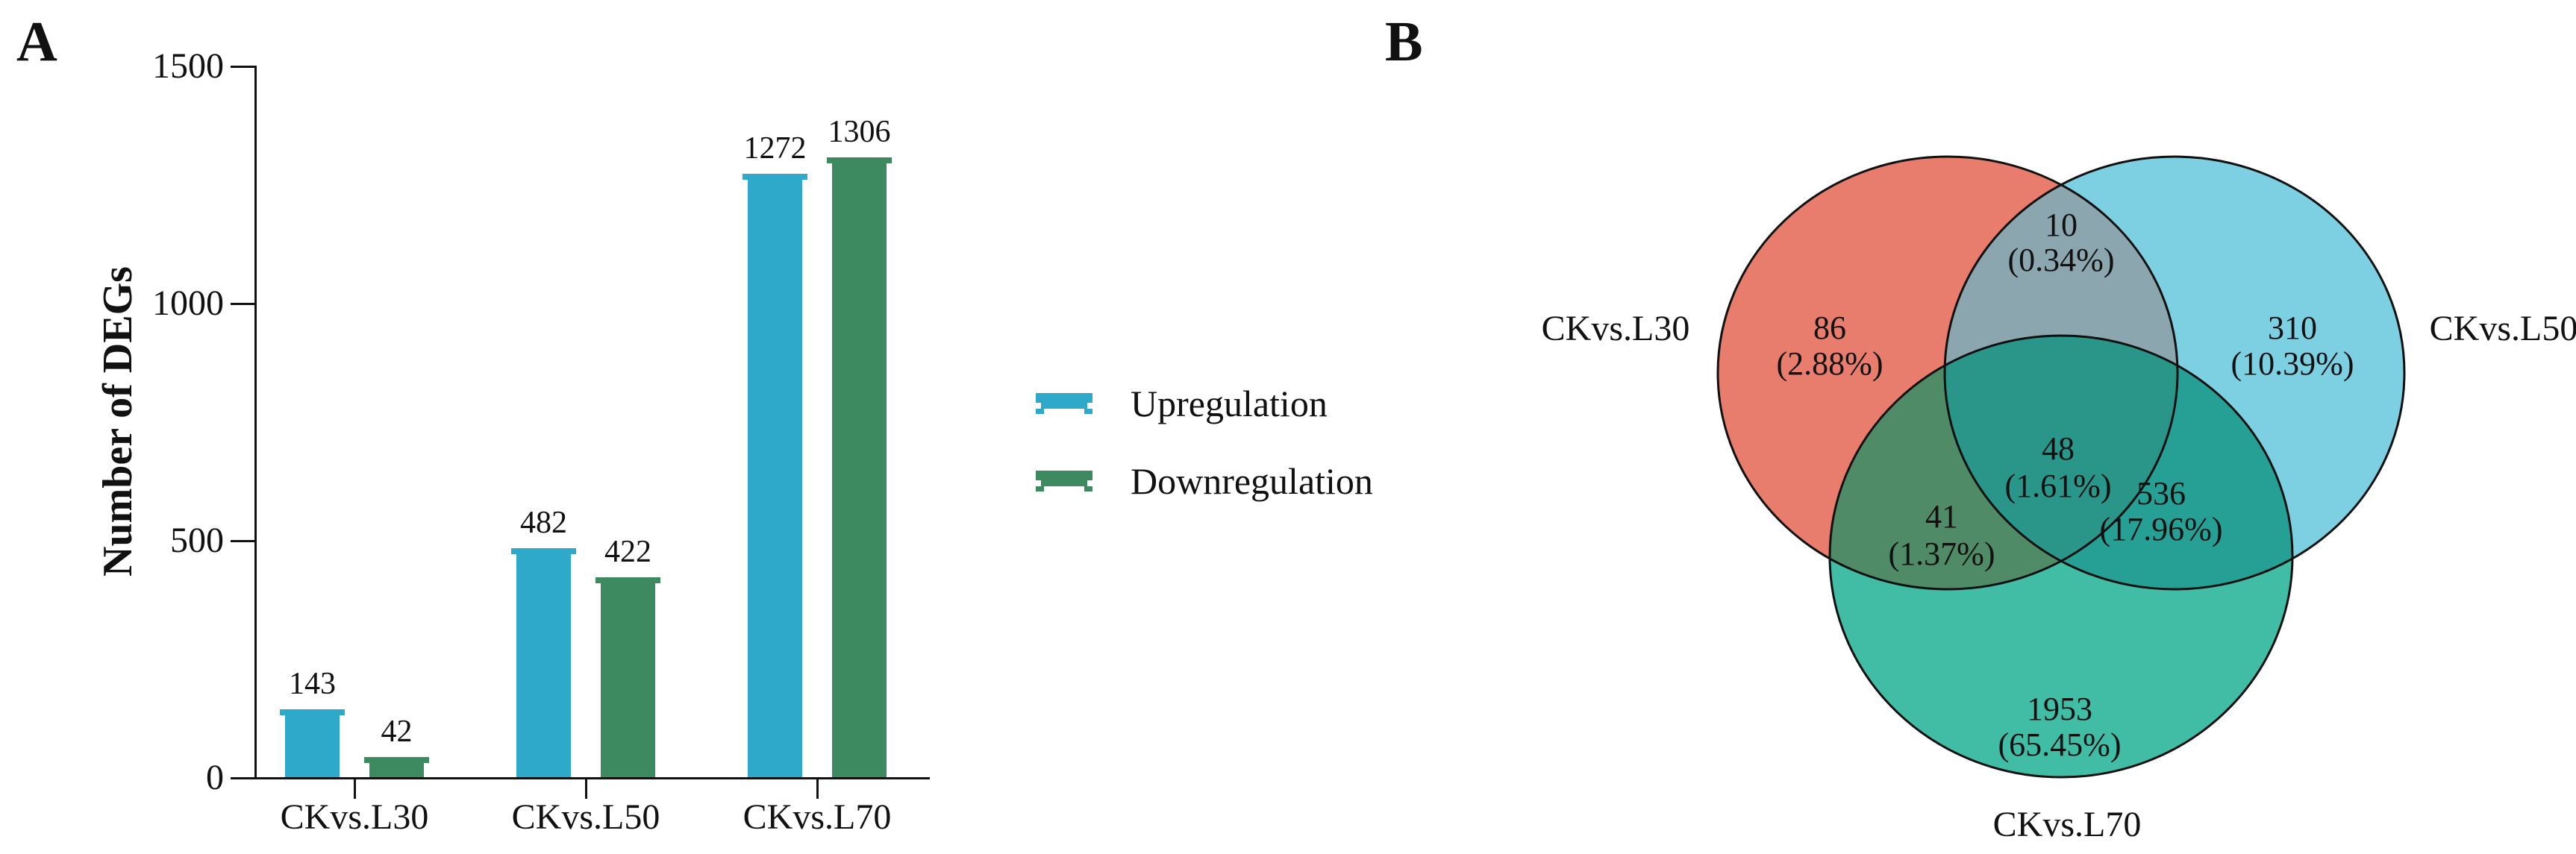  What do you see at coordinates (2161, 529) in the screenshot?
I see `venn-pct-l50-l70: (17.96%)` at bounding box center [2161, 529].